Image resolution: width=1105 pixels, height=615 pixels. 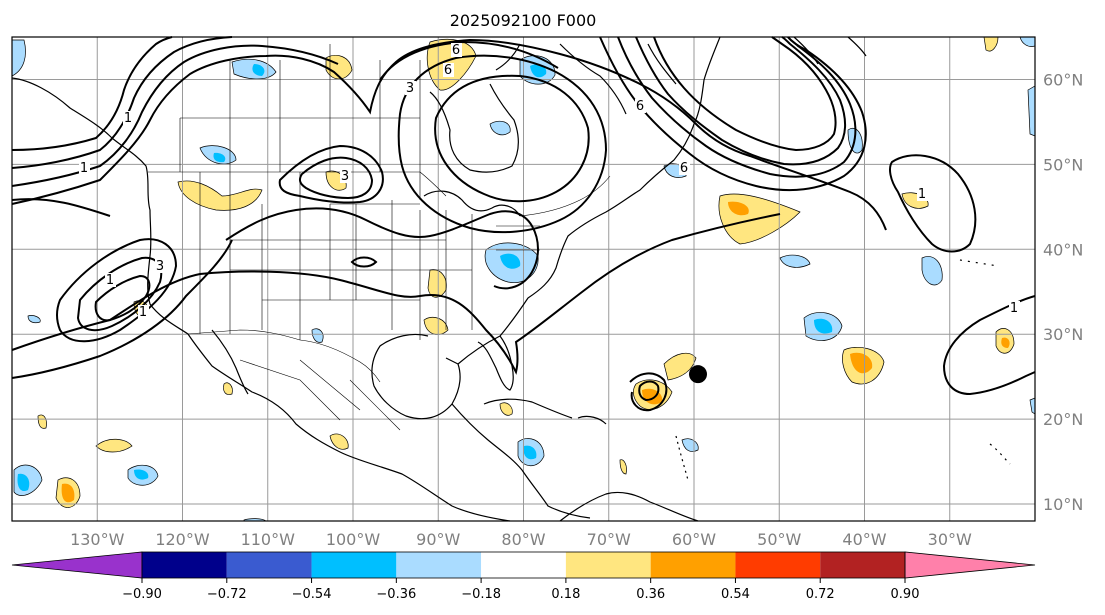 What do you see at coordinates (320, 395) in the screenshot?
I see `mexico-states` at bounding box center [320, 395].